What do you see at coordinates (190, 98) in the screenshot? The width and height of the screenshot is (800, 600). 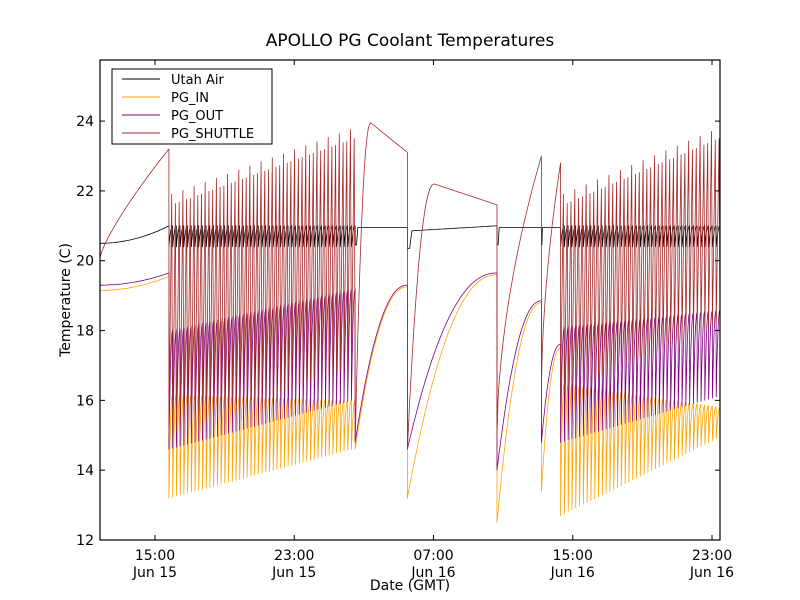 I see `legend-label: PG_IN` at bounding box center [190, 98].